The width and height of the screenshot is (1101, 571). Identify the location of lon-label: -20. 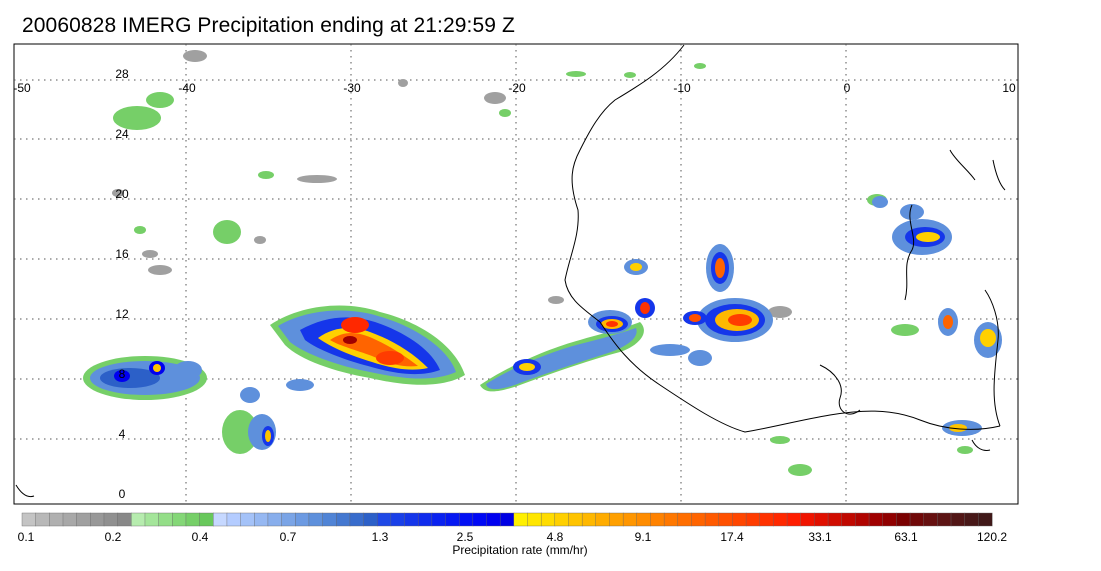
(517, 88).